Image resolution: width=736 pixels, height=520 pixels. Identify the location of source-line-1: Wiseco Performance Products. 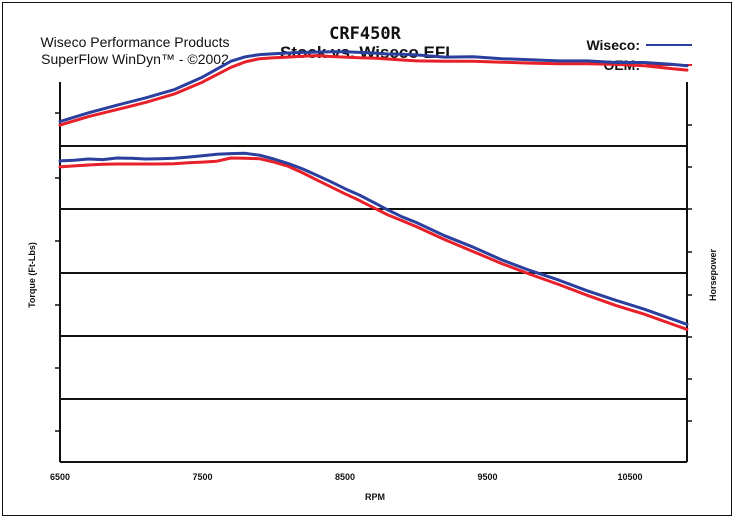
(135, 42).